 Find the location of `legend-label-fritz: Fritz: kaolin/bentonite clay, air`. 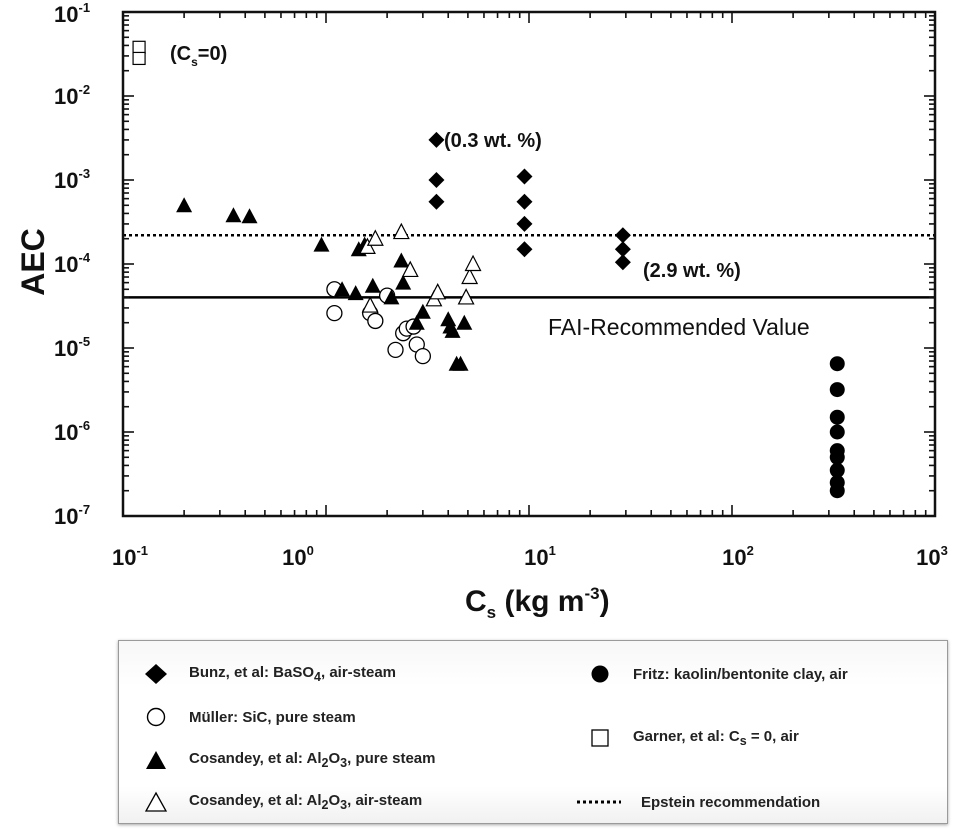

legend-label-fritz: Fritz: kaolin/bentonite clay, air is located at coordinates (740, 674).